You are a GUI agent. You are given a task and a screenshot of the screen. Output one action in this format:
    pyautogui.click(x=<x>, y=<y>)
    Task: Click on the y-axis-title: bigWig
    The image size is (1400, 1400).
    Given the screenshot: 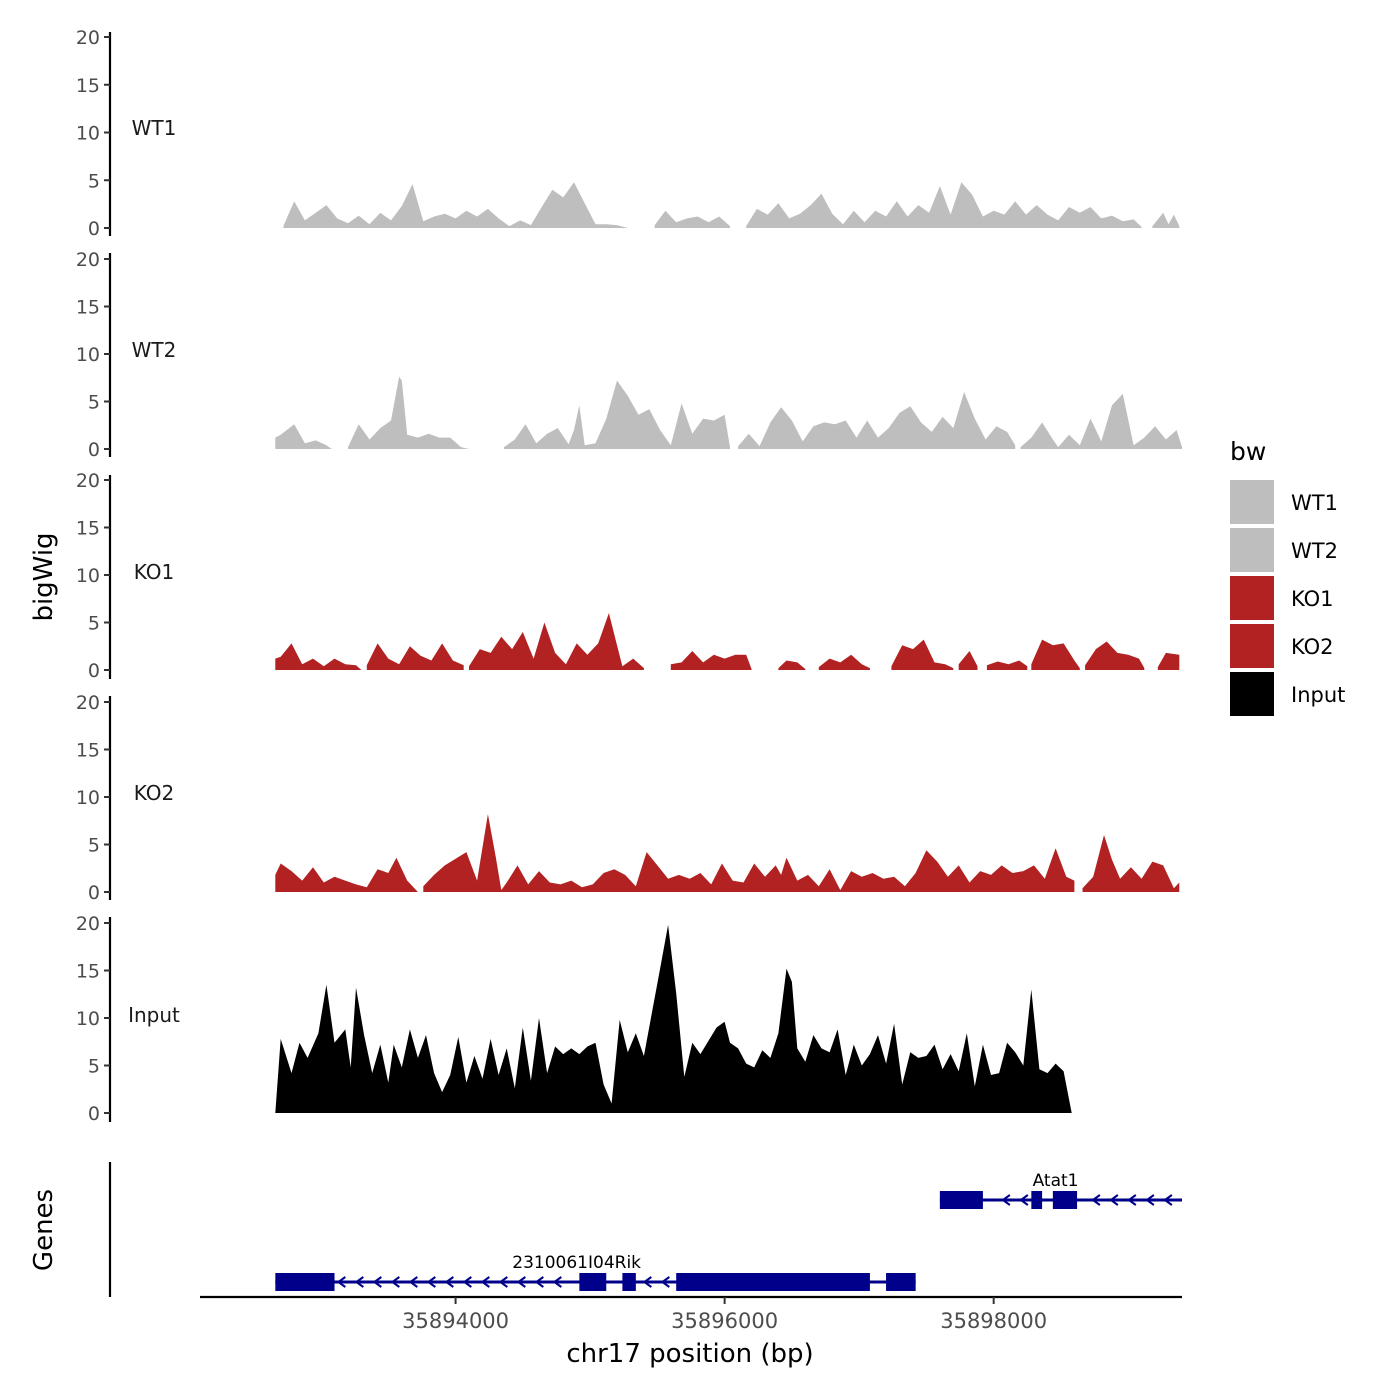 What is the action you would take?
    pyautogui.click(x=44, y=576)
    